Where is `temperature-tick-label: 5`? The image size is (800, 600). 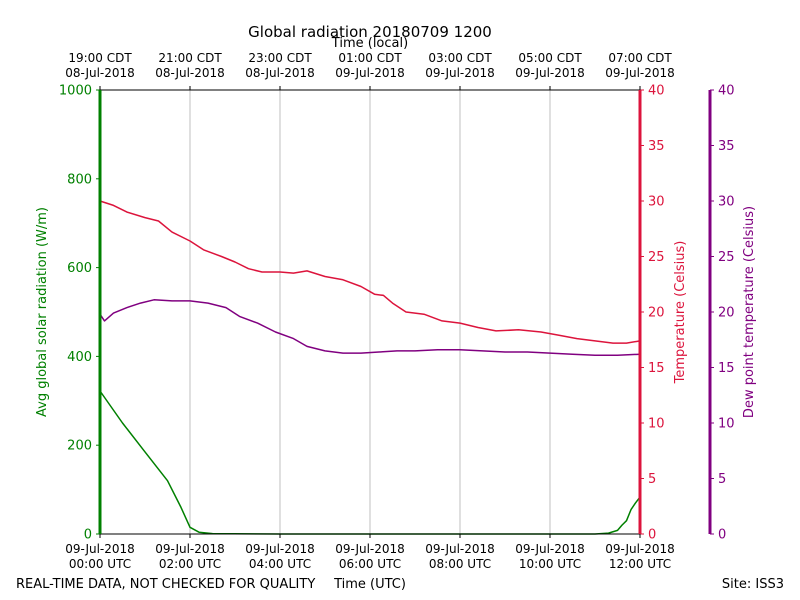
temperature-tick-label: 5 is located at coordinates (652, 479).